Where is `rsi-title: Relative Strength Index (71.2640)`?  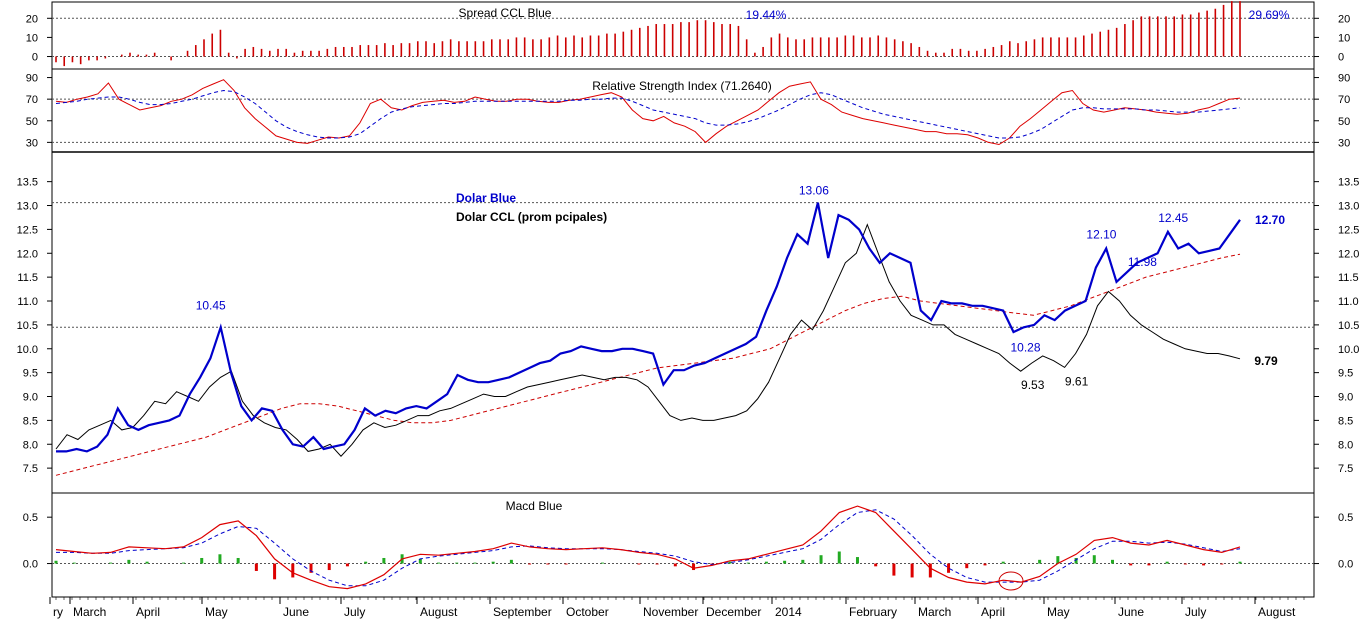 rsi-title: Relative Strength Index (71.2640) is located at coordinates (681, 86).